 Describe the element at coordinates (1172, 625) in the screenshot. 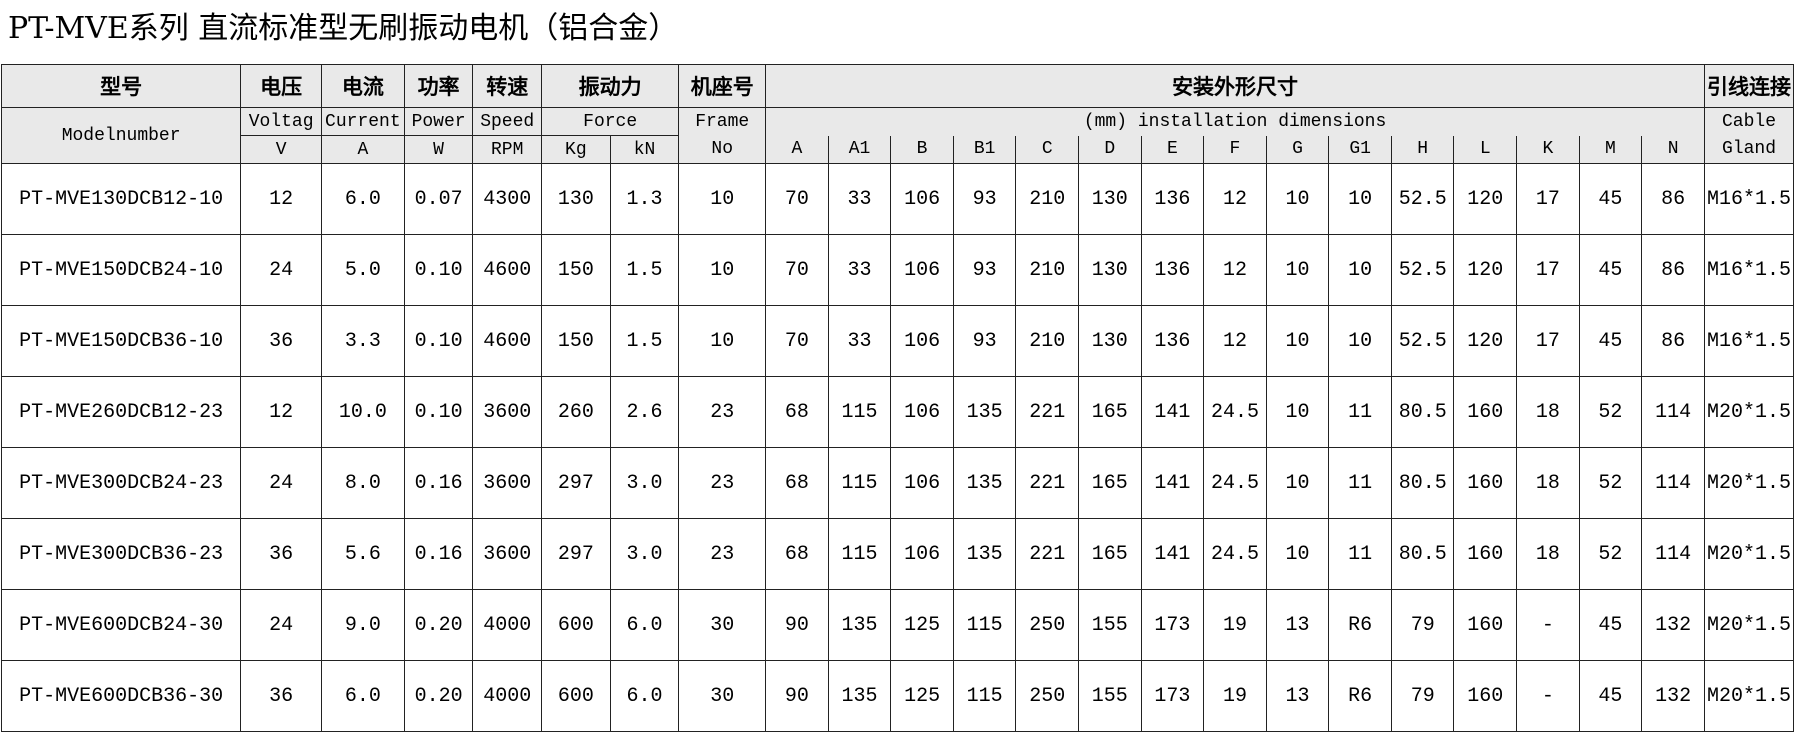

I see `table-cell: 173` at that location.